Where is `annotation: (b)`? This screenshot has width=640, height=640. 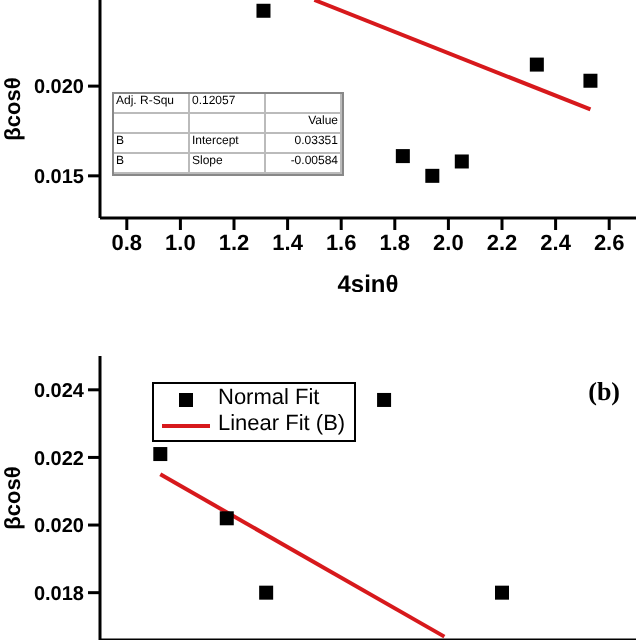 annotation: (b) is located at coordinates (604, 392).